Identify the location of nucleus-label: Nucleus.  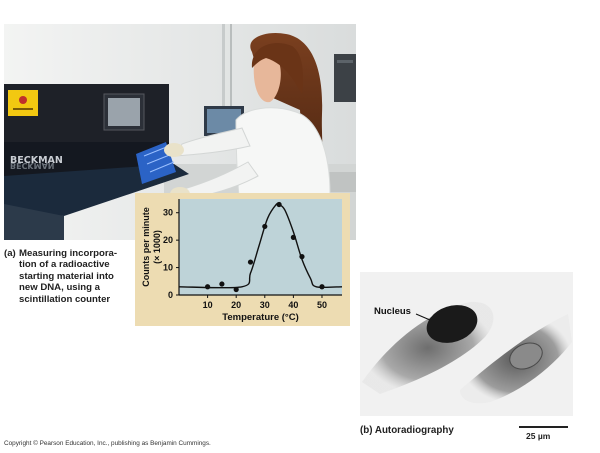
(392, 311).